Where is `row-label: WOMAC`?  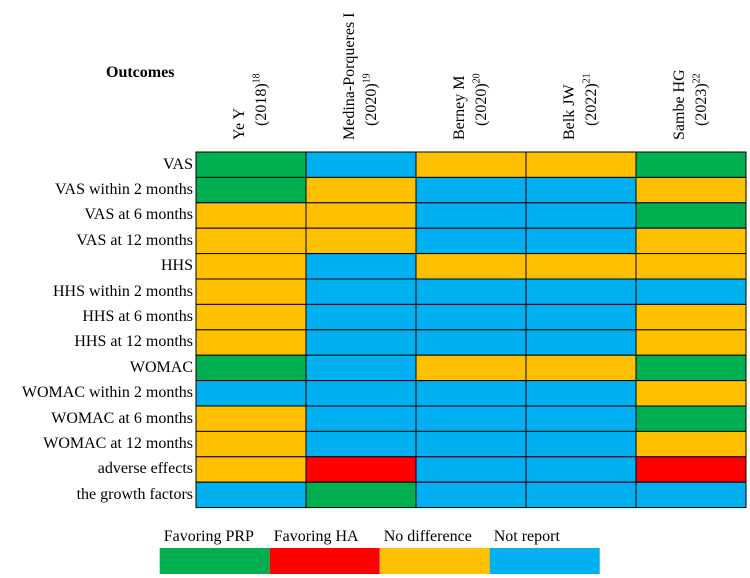 row-label: WOMAC is located at coordinates (161, 367).